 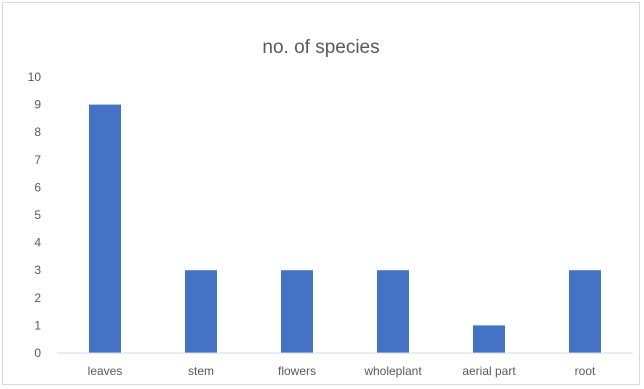 I want to click on y-tick-label: 9, so click(x=37, y=105).